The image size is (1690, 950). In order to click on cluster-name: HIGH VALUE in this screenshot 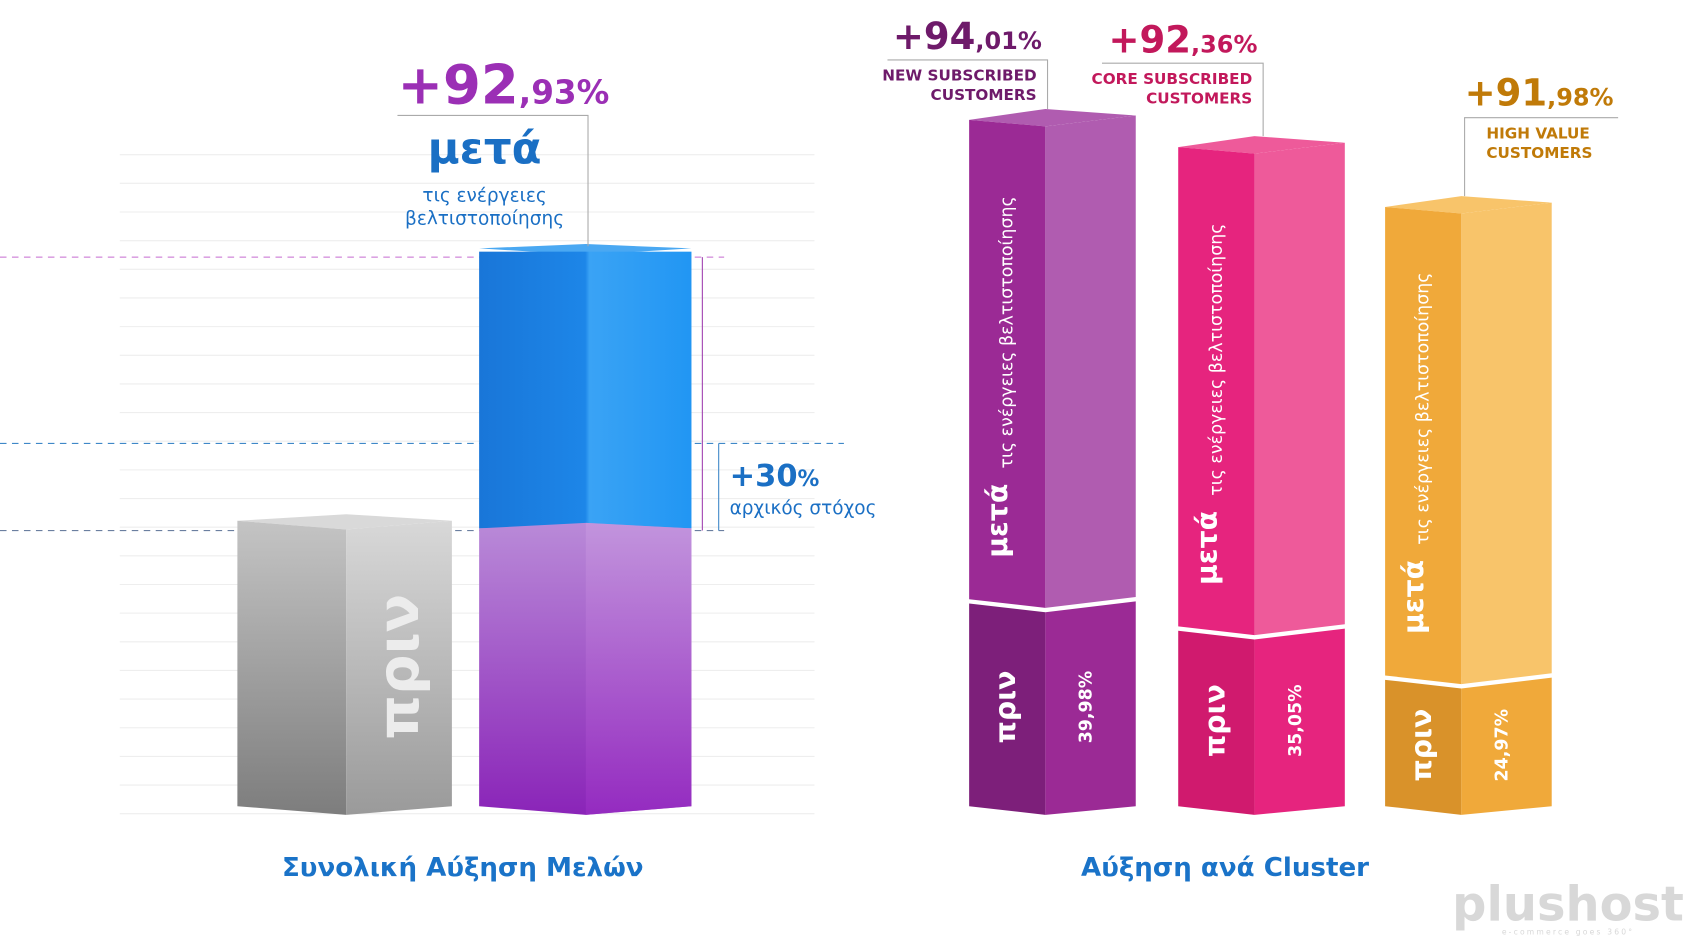, I will do `click(1537, 133)`.